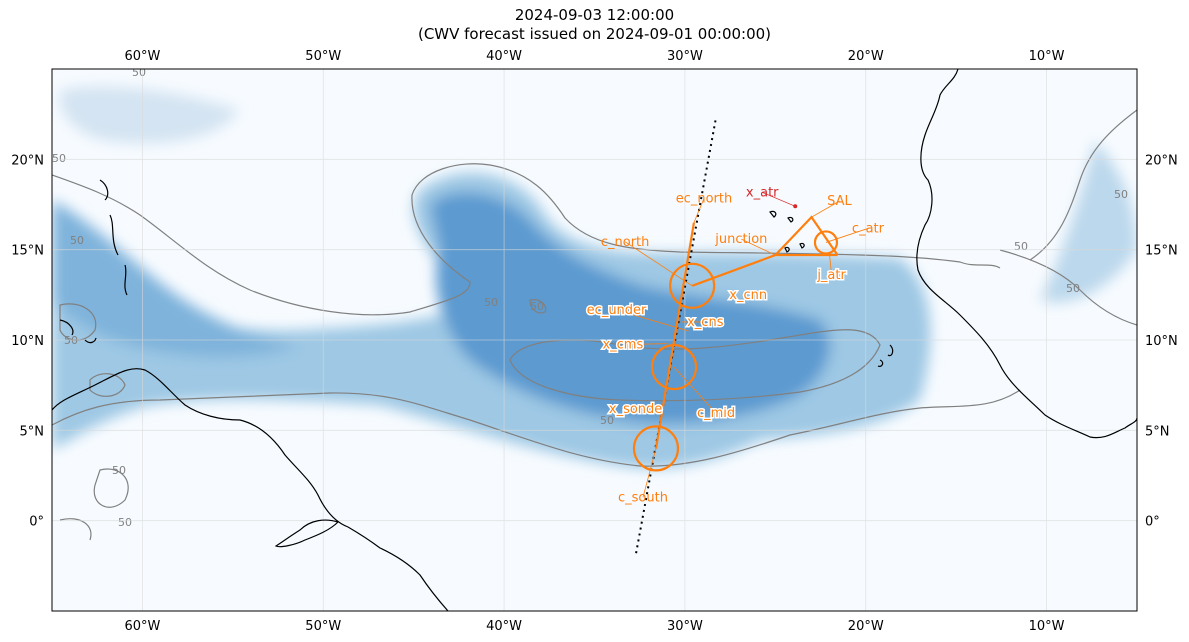 This screenshot has height=642, width=1189. I want to click on label-SAL: SAL, so click(839, 201).